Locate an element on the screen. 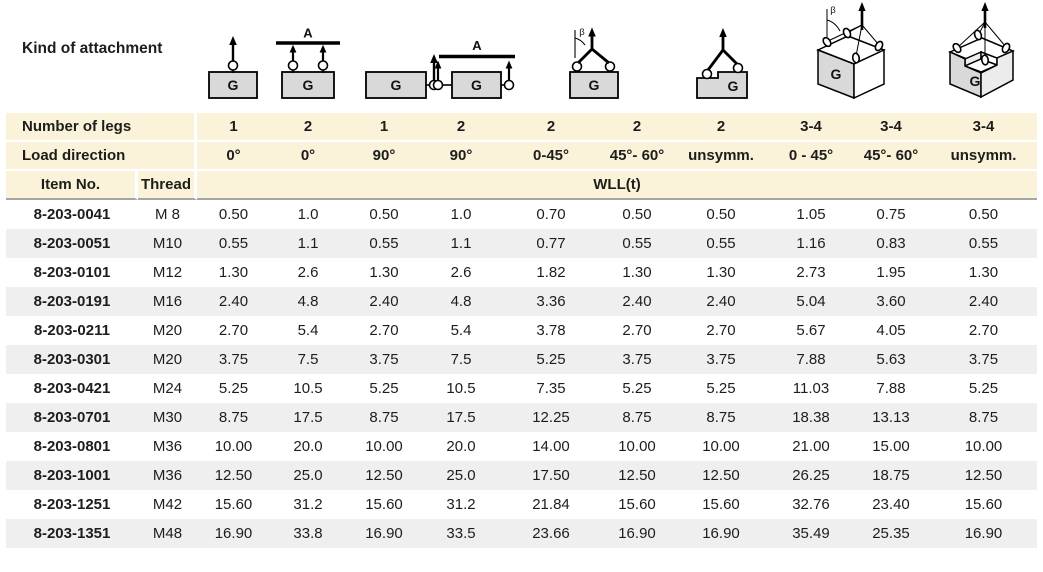 This screenshot has width=1043, height=572. wll-cell: 0.55 is located at coordinates (721, 243).